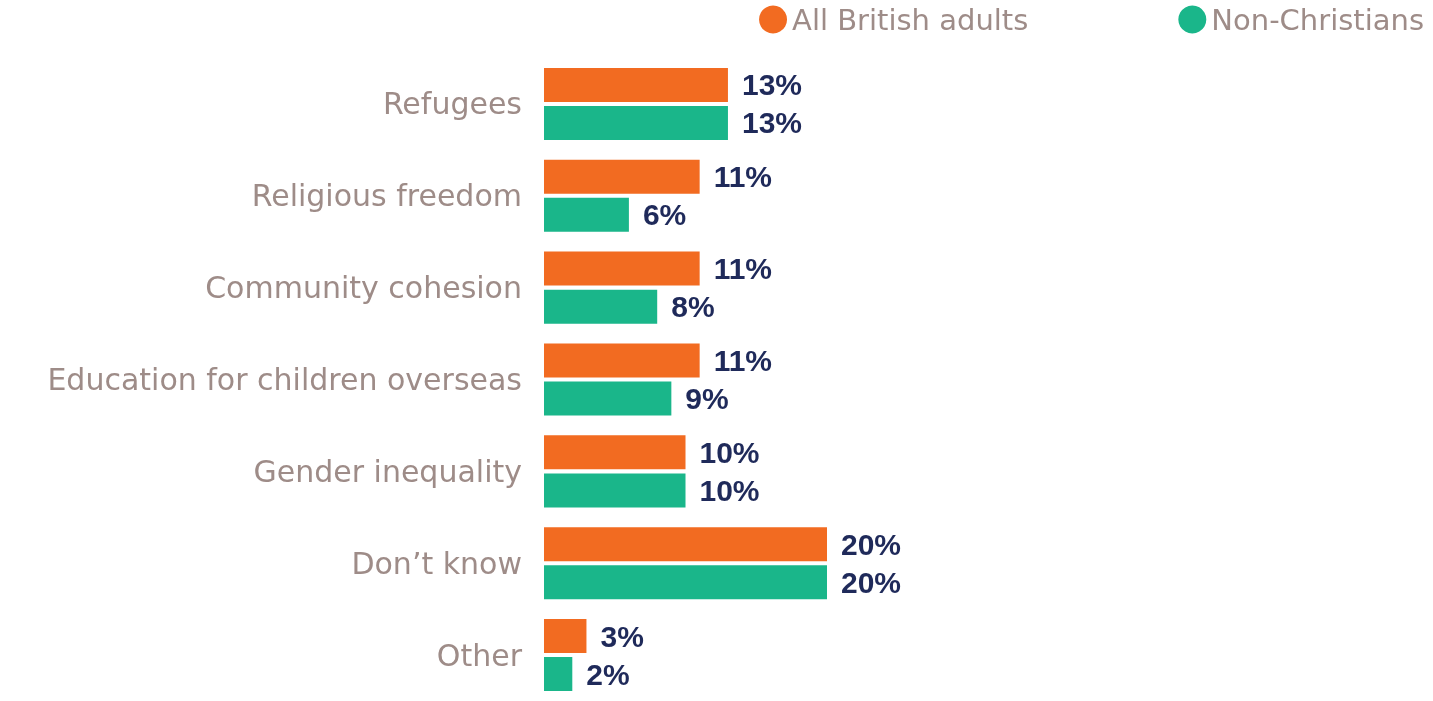  What do you see at coordinates (452, 104) in the screenshot?
I see `y-tick-label: Refugees` at bounding box center [452, 104].